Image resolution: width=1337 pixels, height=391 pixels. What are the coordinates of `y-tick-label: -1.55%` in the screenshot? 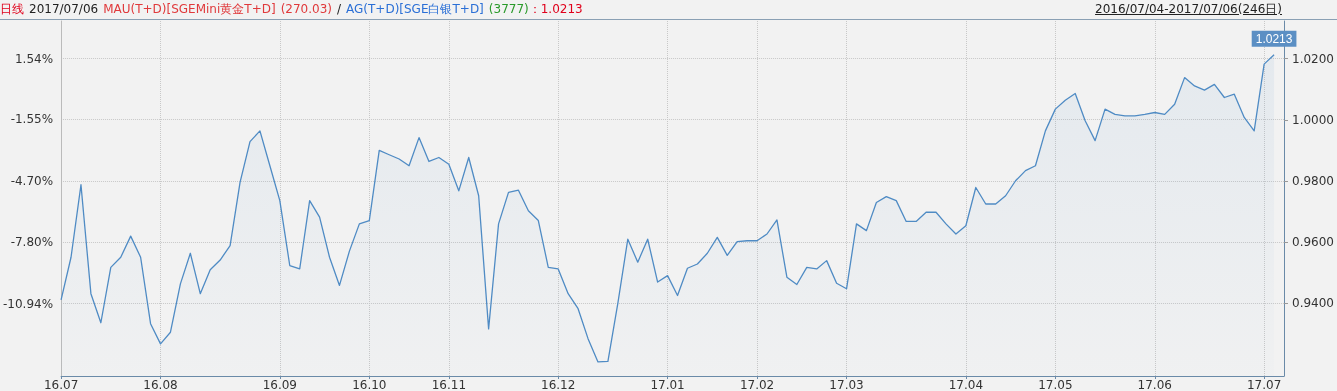 It's located at (32, 119).